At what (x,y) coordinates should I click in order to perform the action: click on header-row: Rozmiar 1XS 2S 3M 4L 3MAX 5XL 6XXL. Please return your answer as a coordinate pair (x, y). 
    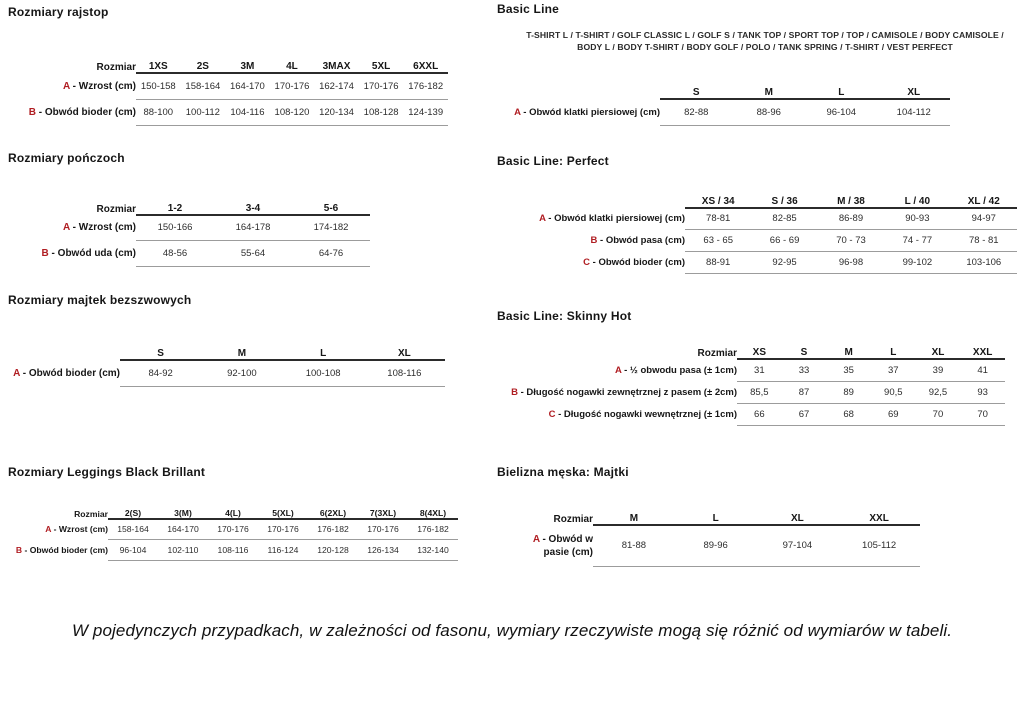
    Looking at the image, I should click on (228, 60).